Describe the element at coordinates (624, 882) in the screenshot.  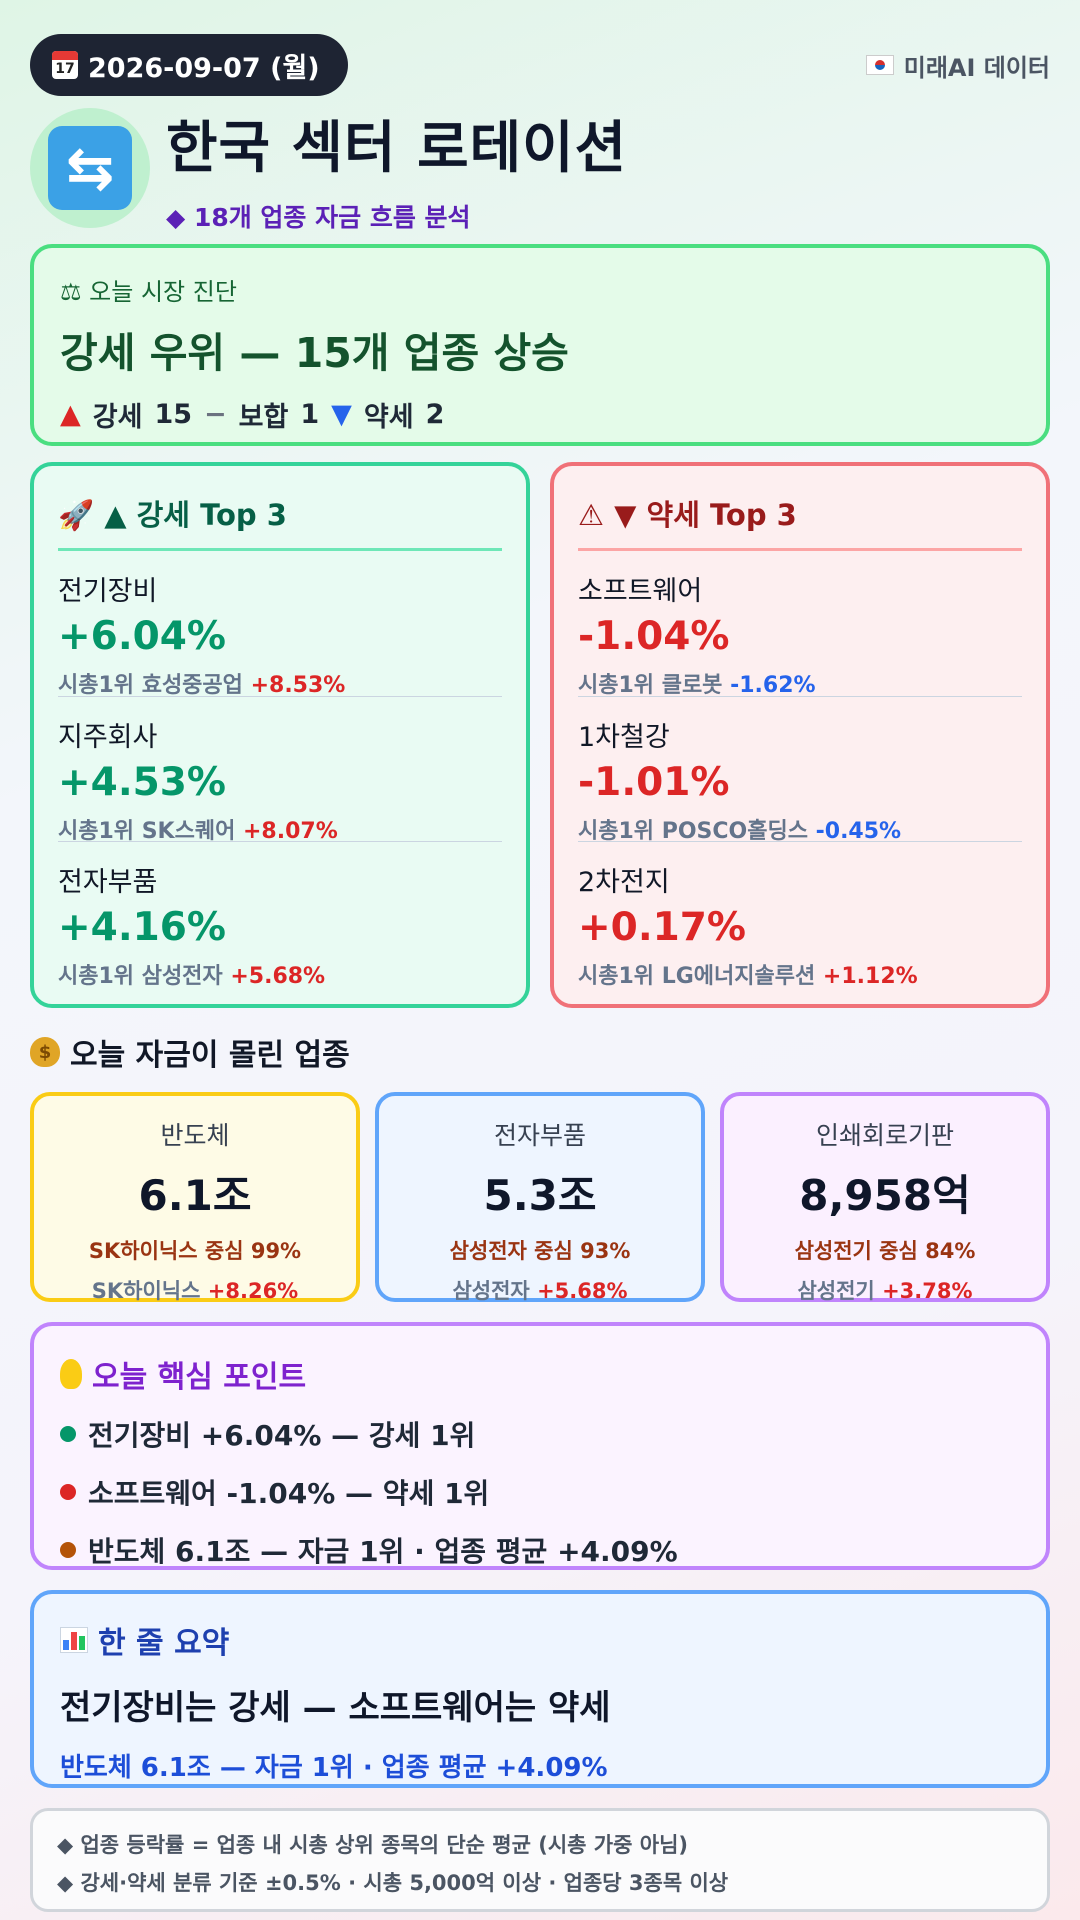
I see `sector-name: 2차전지` at that location.